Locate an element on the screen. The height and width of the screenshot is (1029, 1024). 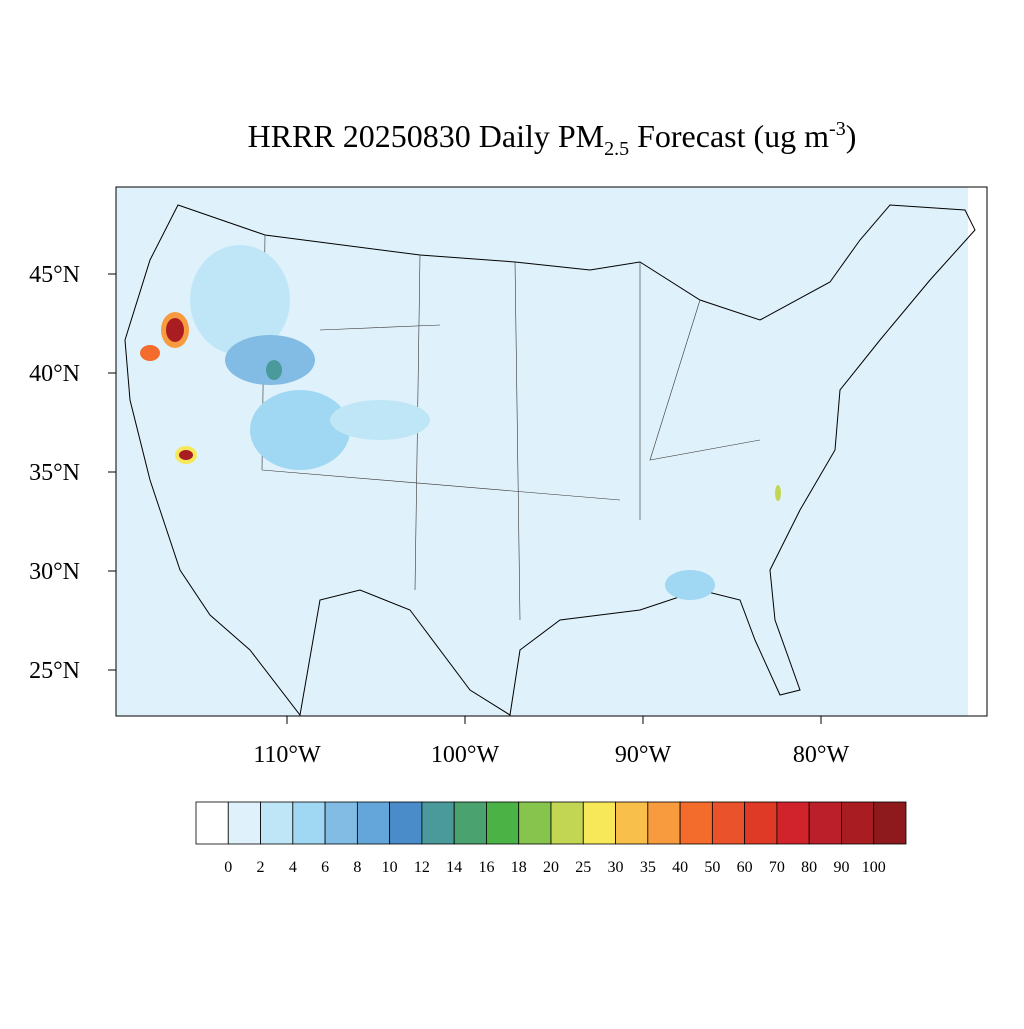
colorbar-label: 4 is located at coordinates (293, 867).